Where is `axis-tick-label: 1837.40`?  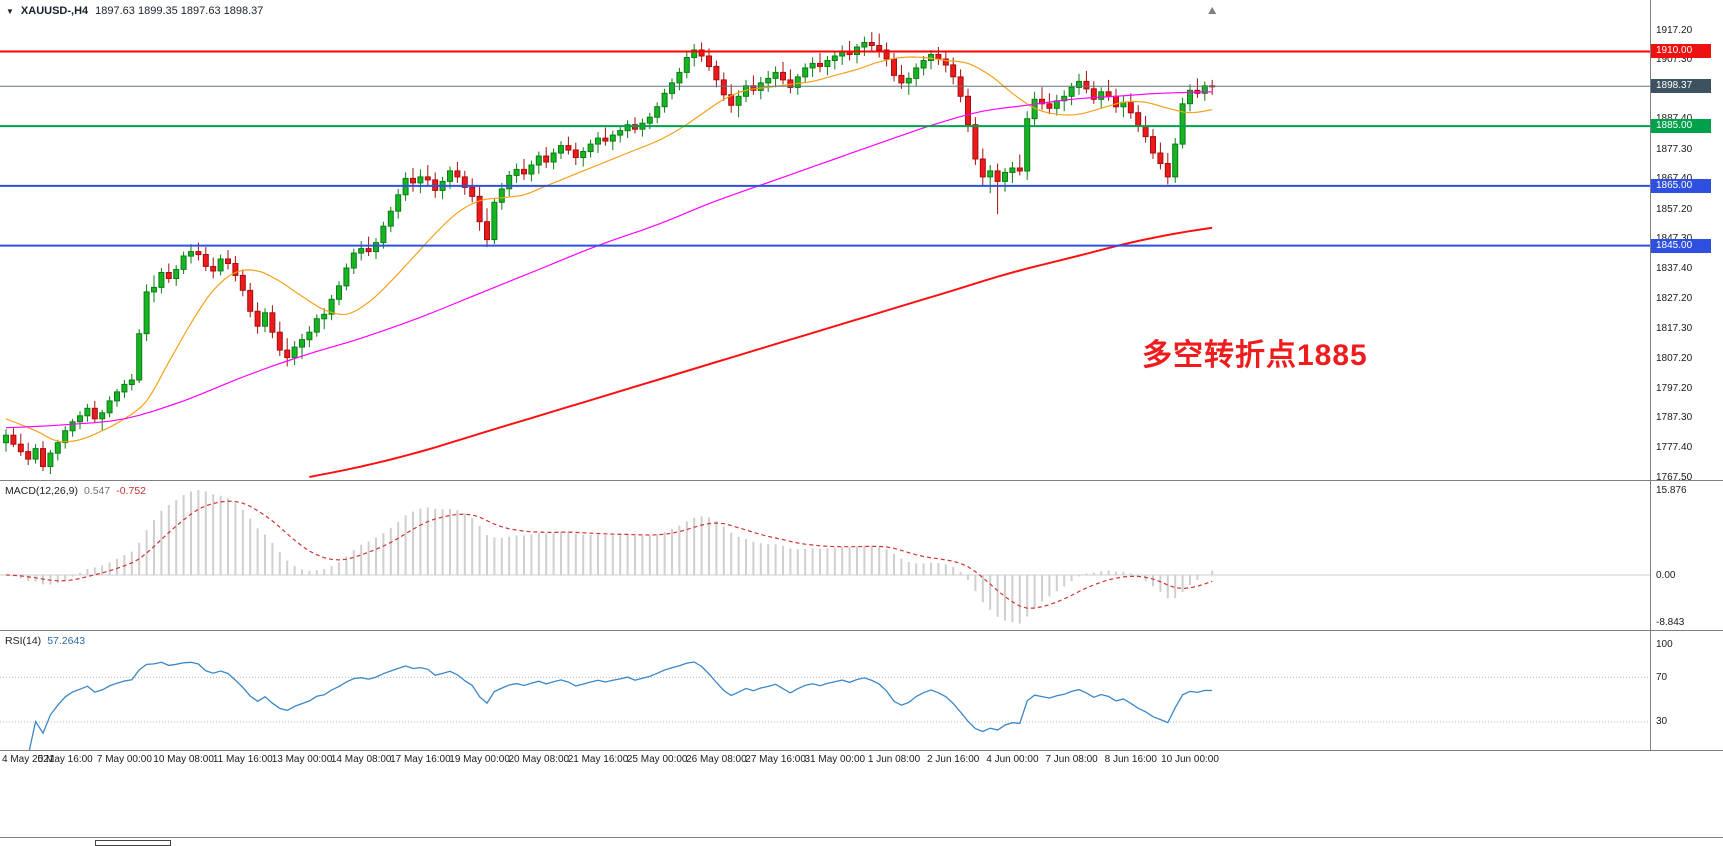
axis-tick-label: 1837.40 is located at coordinates (1674, 268).